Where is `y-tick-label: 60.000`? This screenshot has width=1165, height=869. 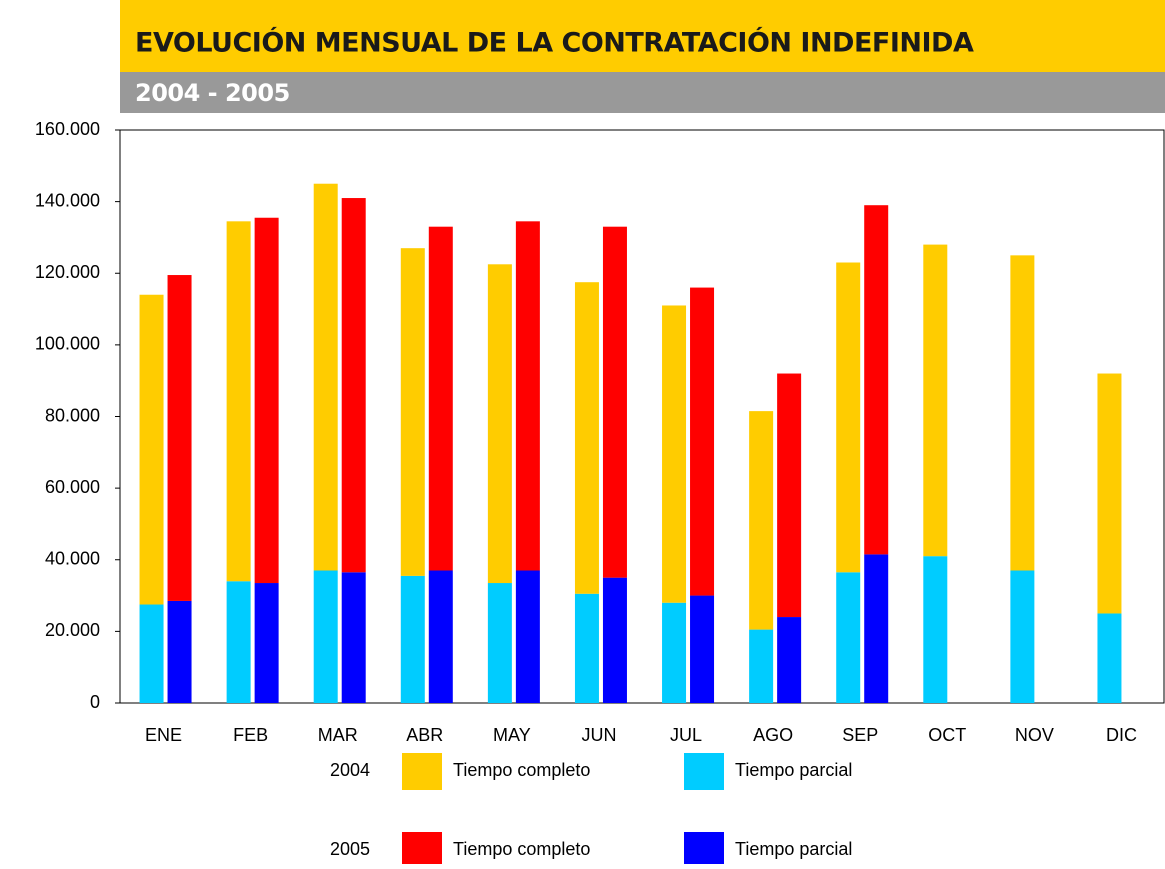
y-tick-label: 60.000 is located at coordinates (72, 487).